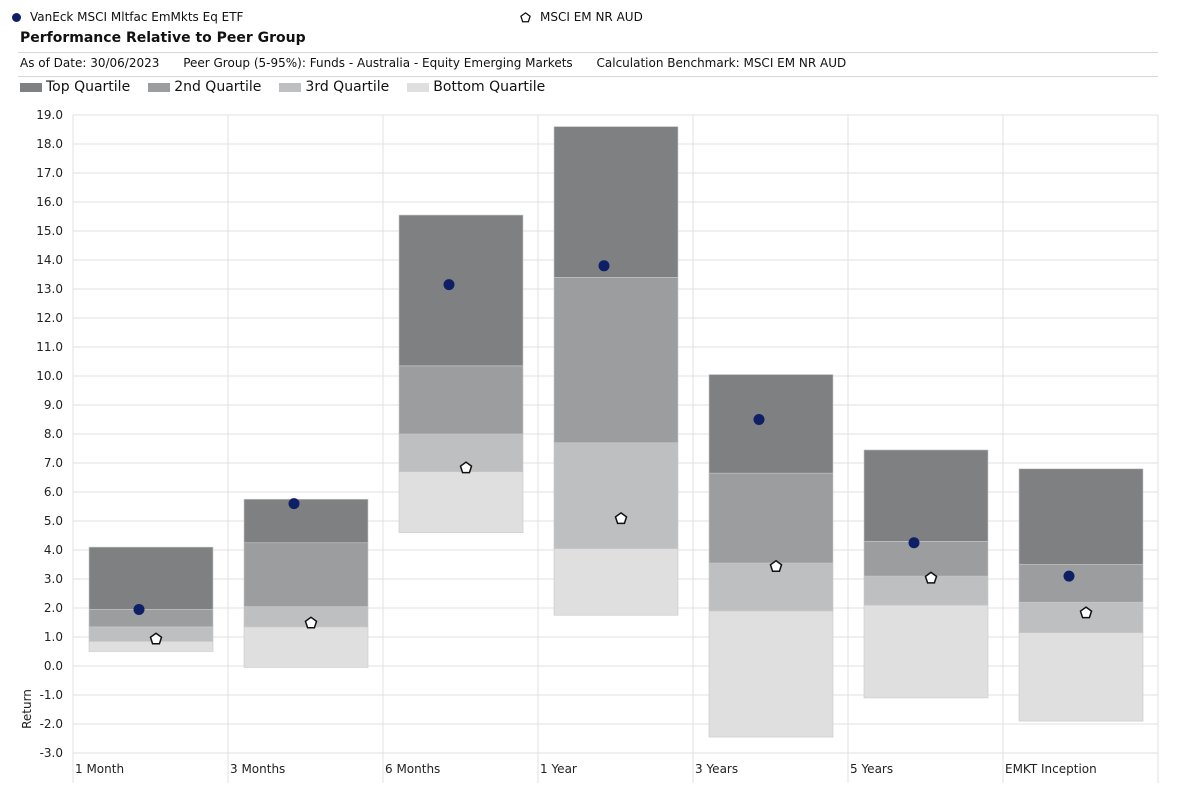  I want to click on calculation-benchmark: Calculation Benchmark: MSCI EM NR AUD, so click(721, 63).